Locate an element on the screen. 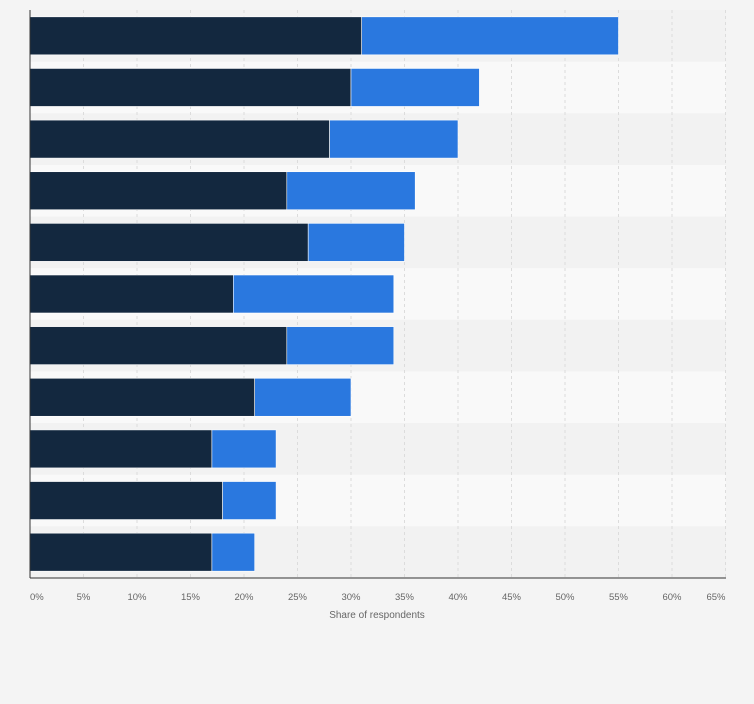 The image size is (754, 704). x-tick-label: 20% is located at coordinates (244, 597).